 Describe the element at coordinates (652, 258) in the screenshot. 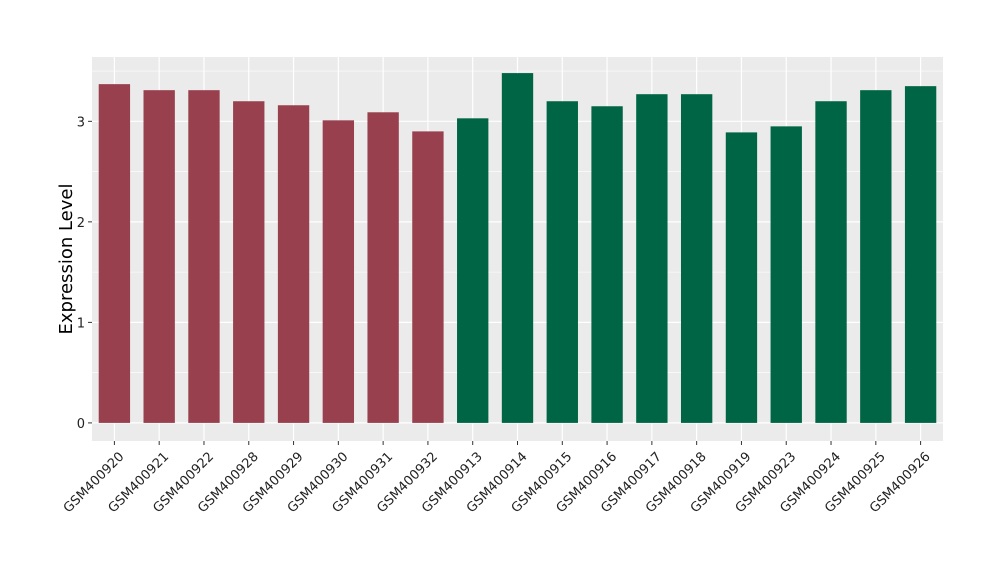

I see `bar-GSM400917` at that location.